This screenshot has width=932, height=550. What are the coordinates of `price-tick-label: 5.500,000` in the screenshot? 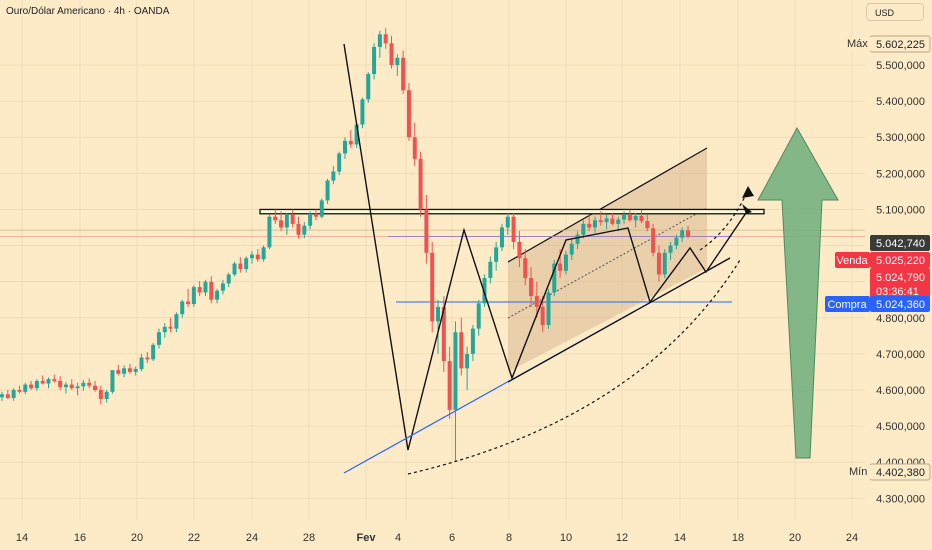 It's located at (900, 66).